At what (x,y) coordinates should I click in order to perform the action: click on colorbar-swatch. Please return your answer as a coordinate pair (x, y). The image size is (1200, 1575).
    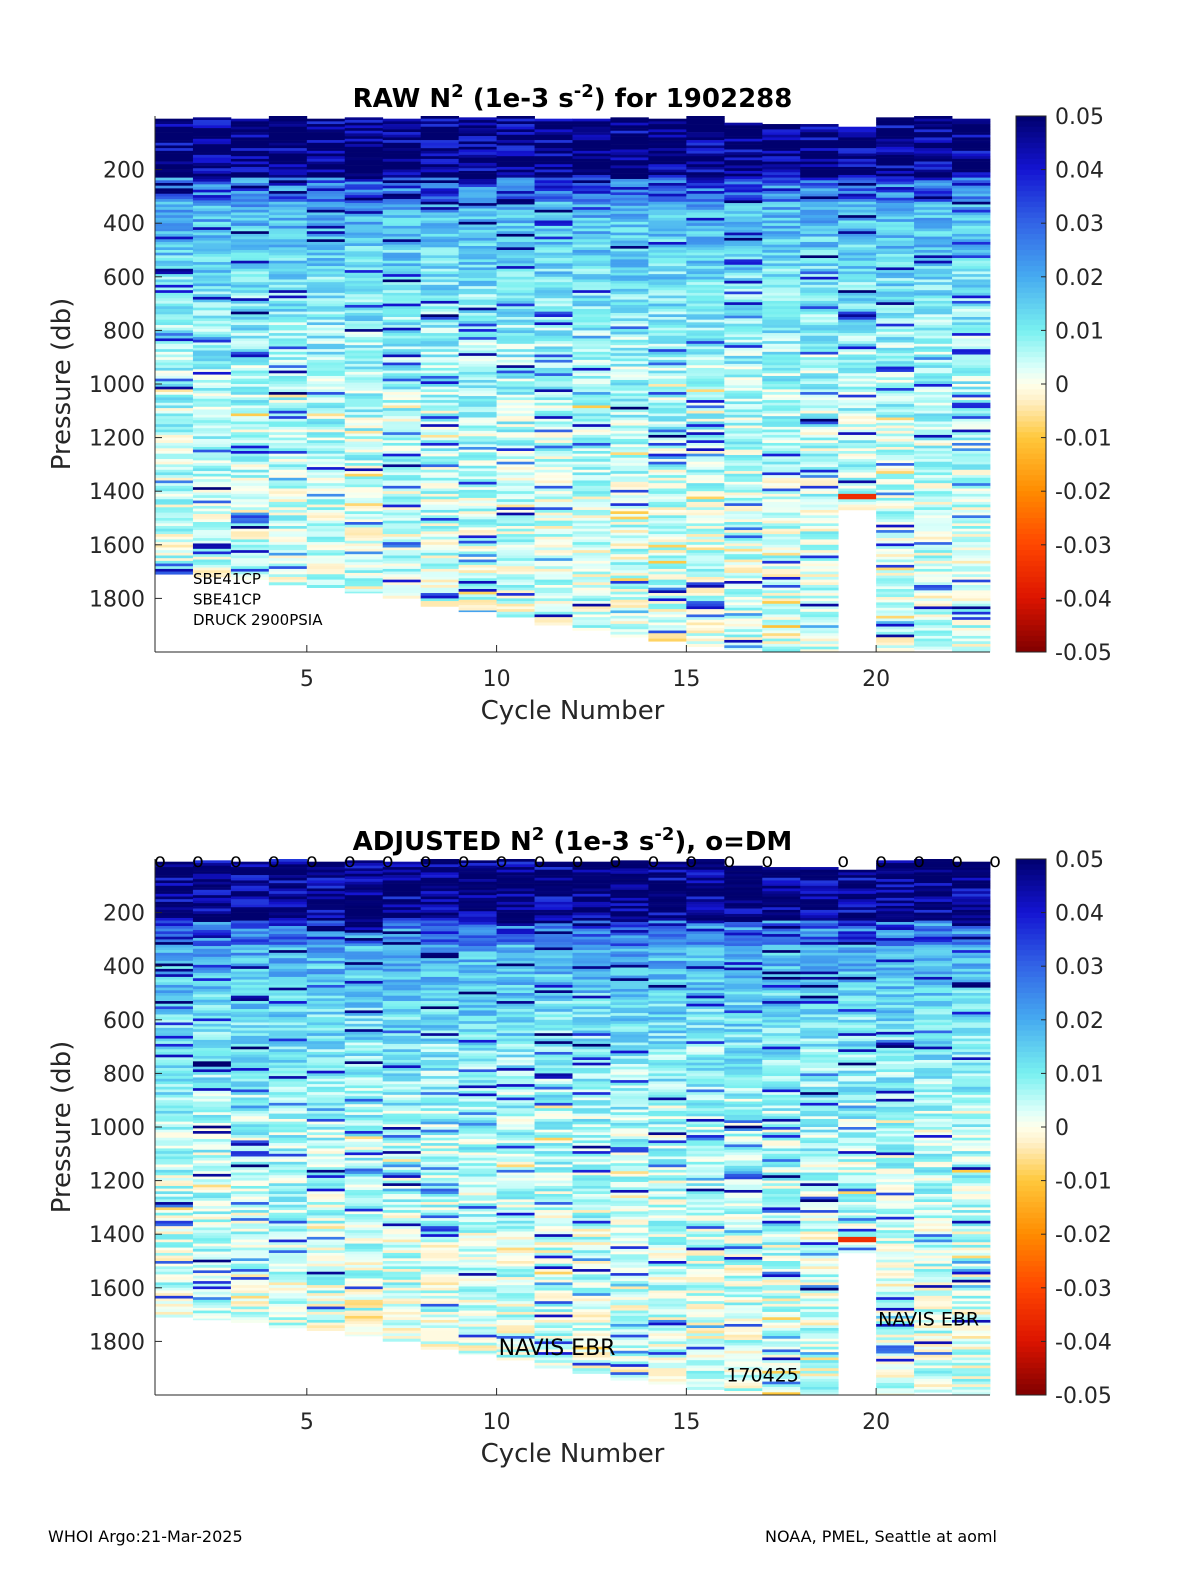
    Looking at the image, I should click on (1031, 456).